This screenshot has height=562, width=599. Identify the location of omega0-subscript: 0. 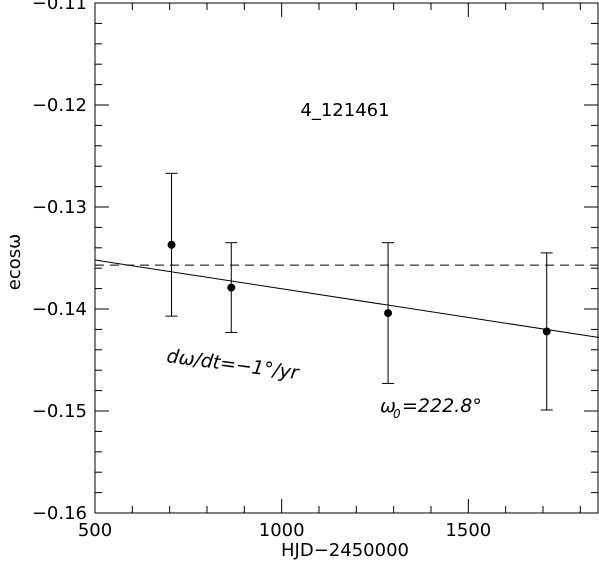
(397, 414).